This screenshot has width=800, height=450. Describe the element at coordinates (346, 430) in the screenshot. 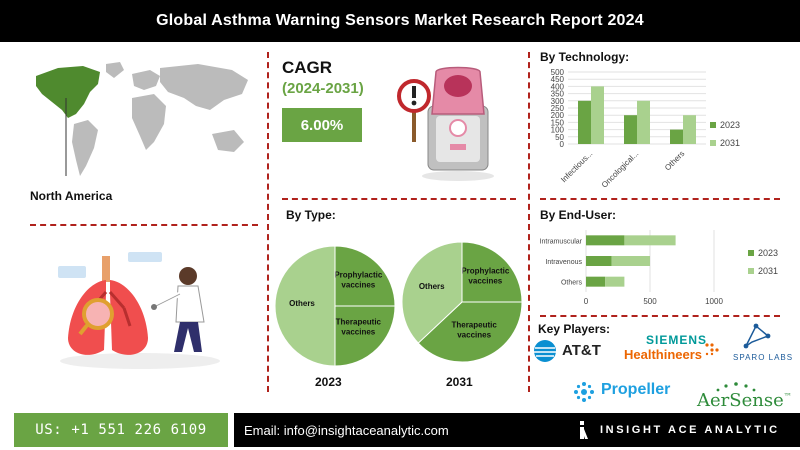

I see `footer-email-text: Email: info@insightaceanalytic.com` at that location.